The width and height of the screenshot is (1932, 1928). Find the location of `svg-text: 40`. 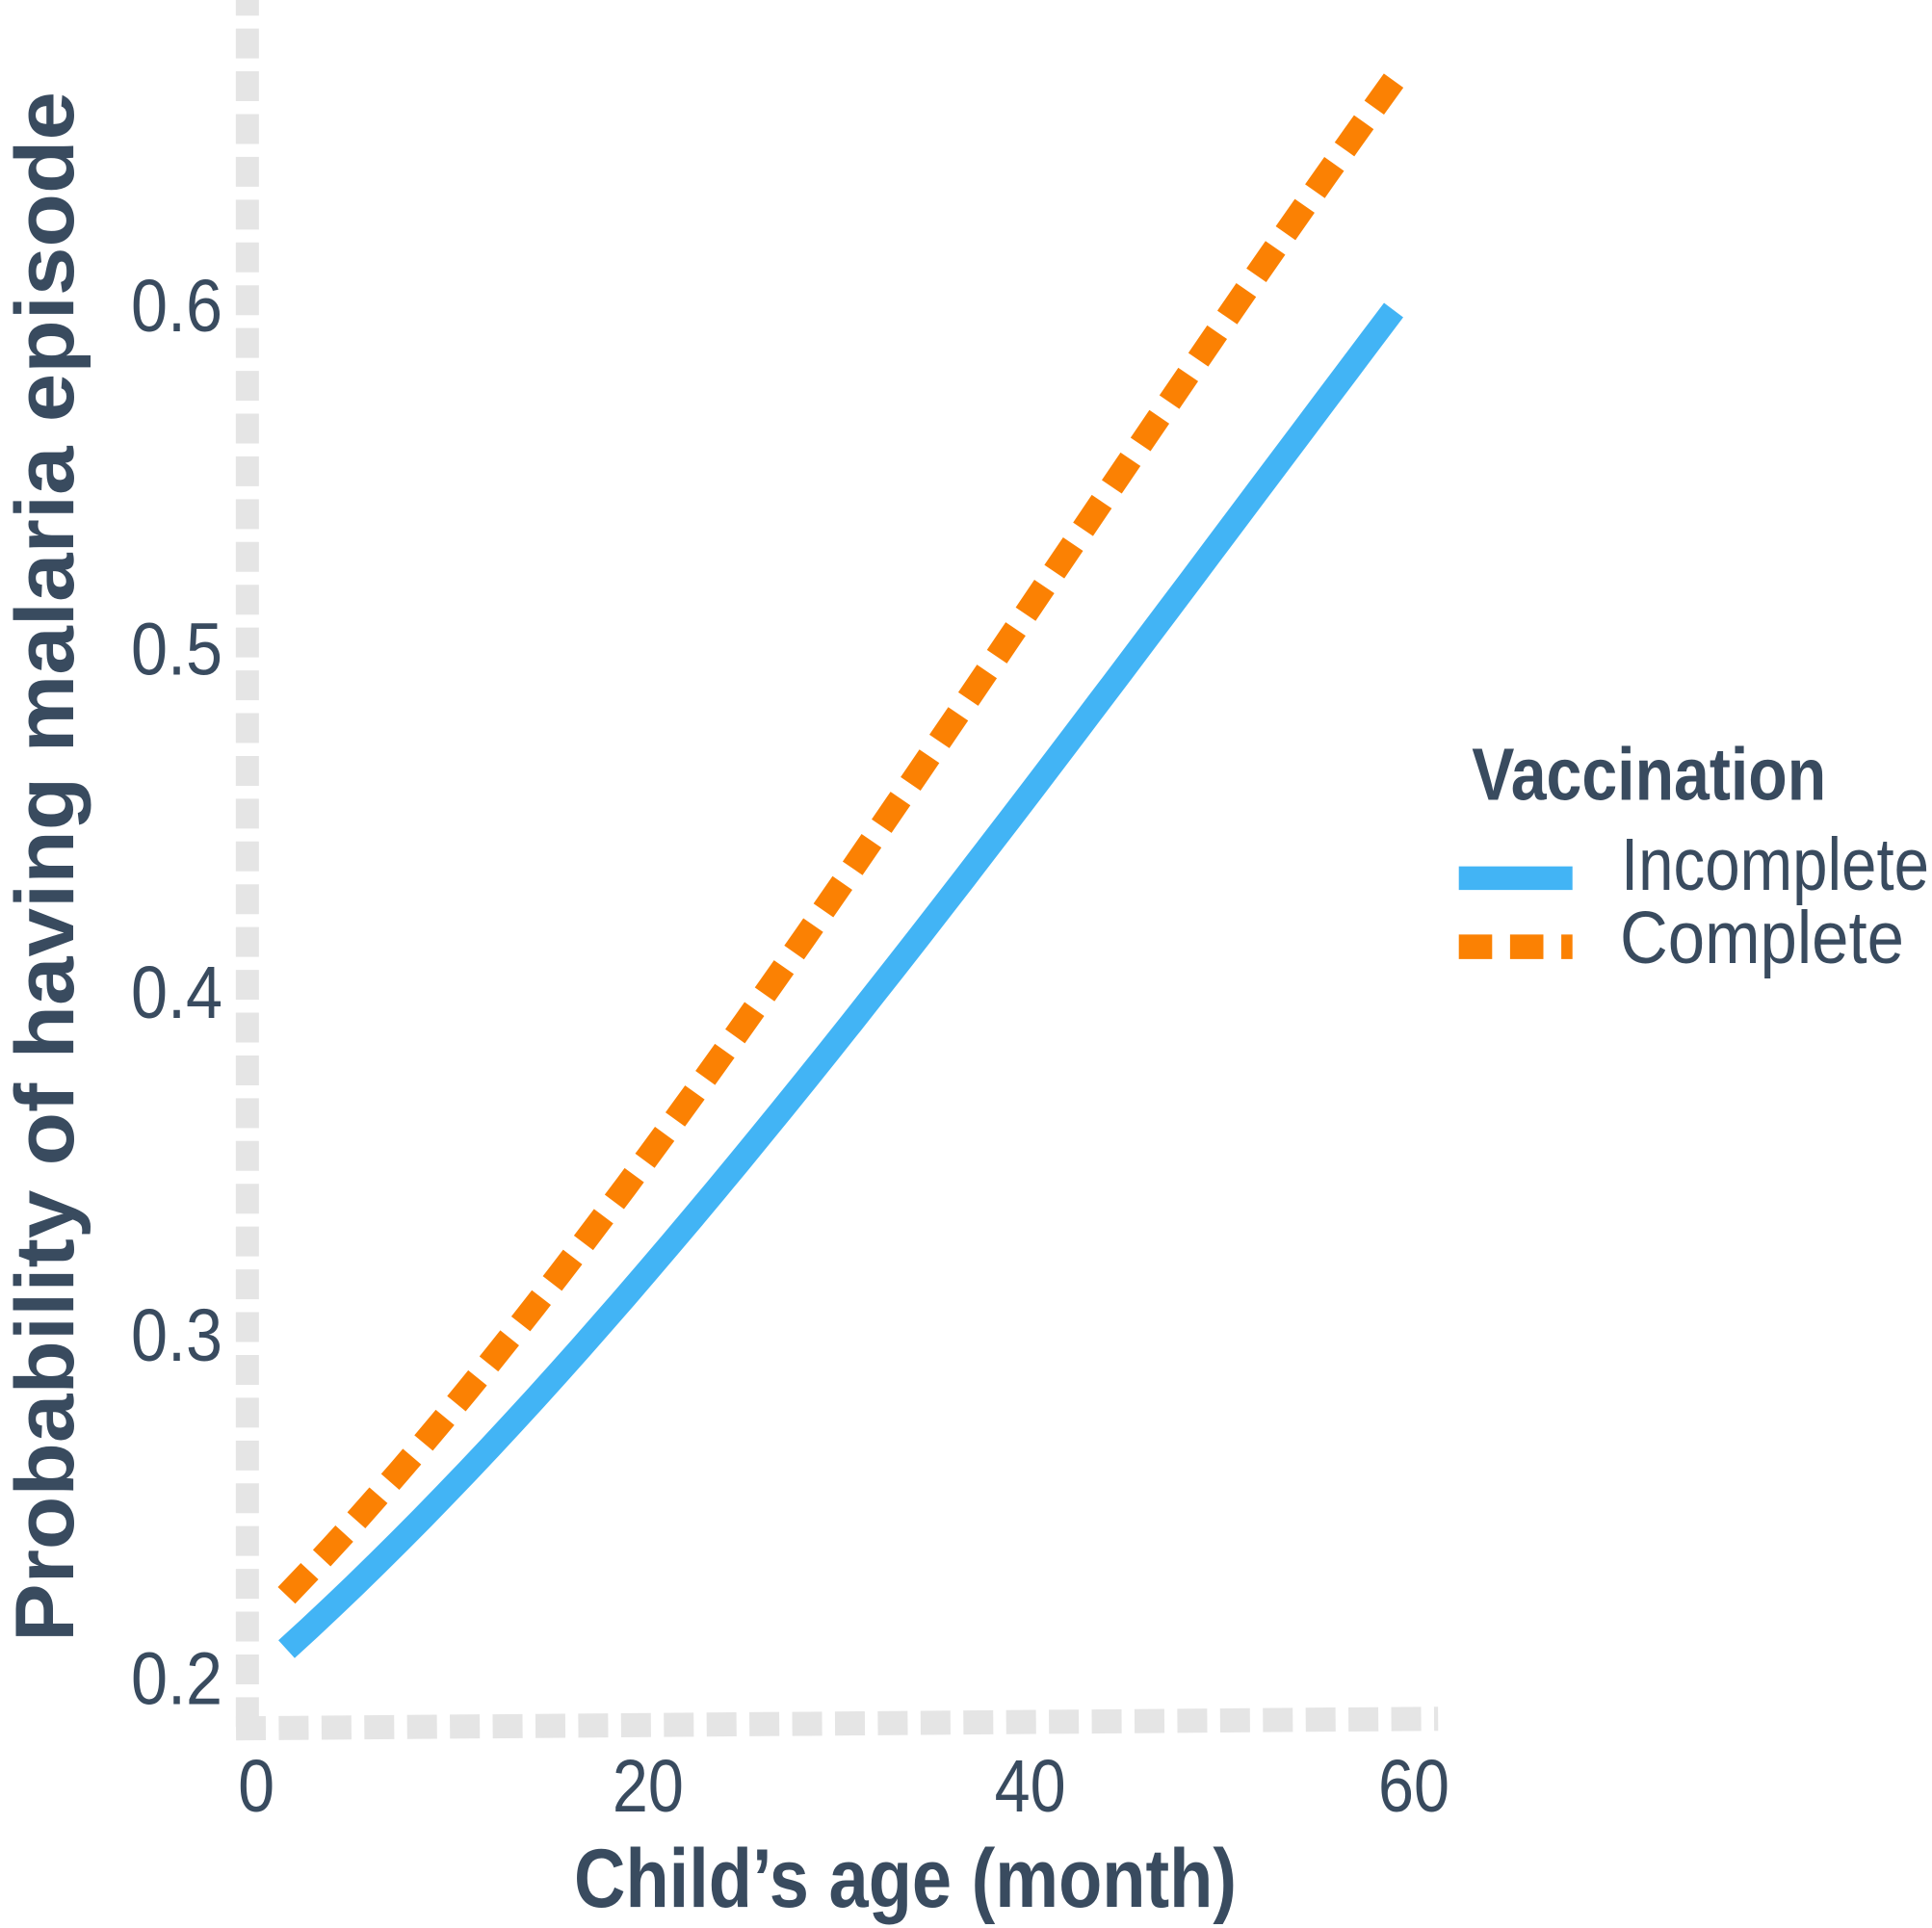

svg-text: 40 is located at coordinates (1030, 1787).